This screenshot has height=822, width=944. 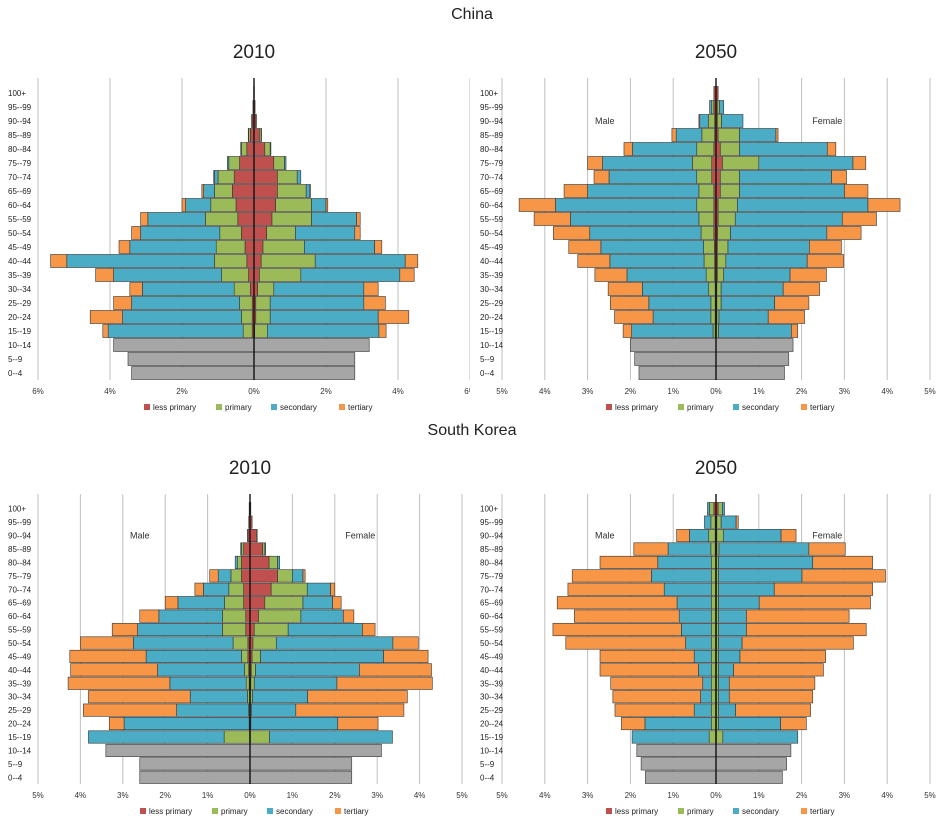 I want to click on age-group-label: 25--29, so click(x=492, y=710).